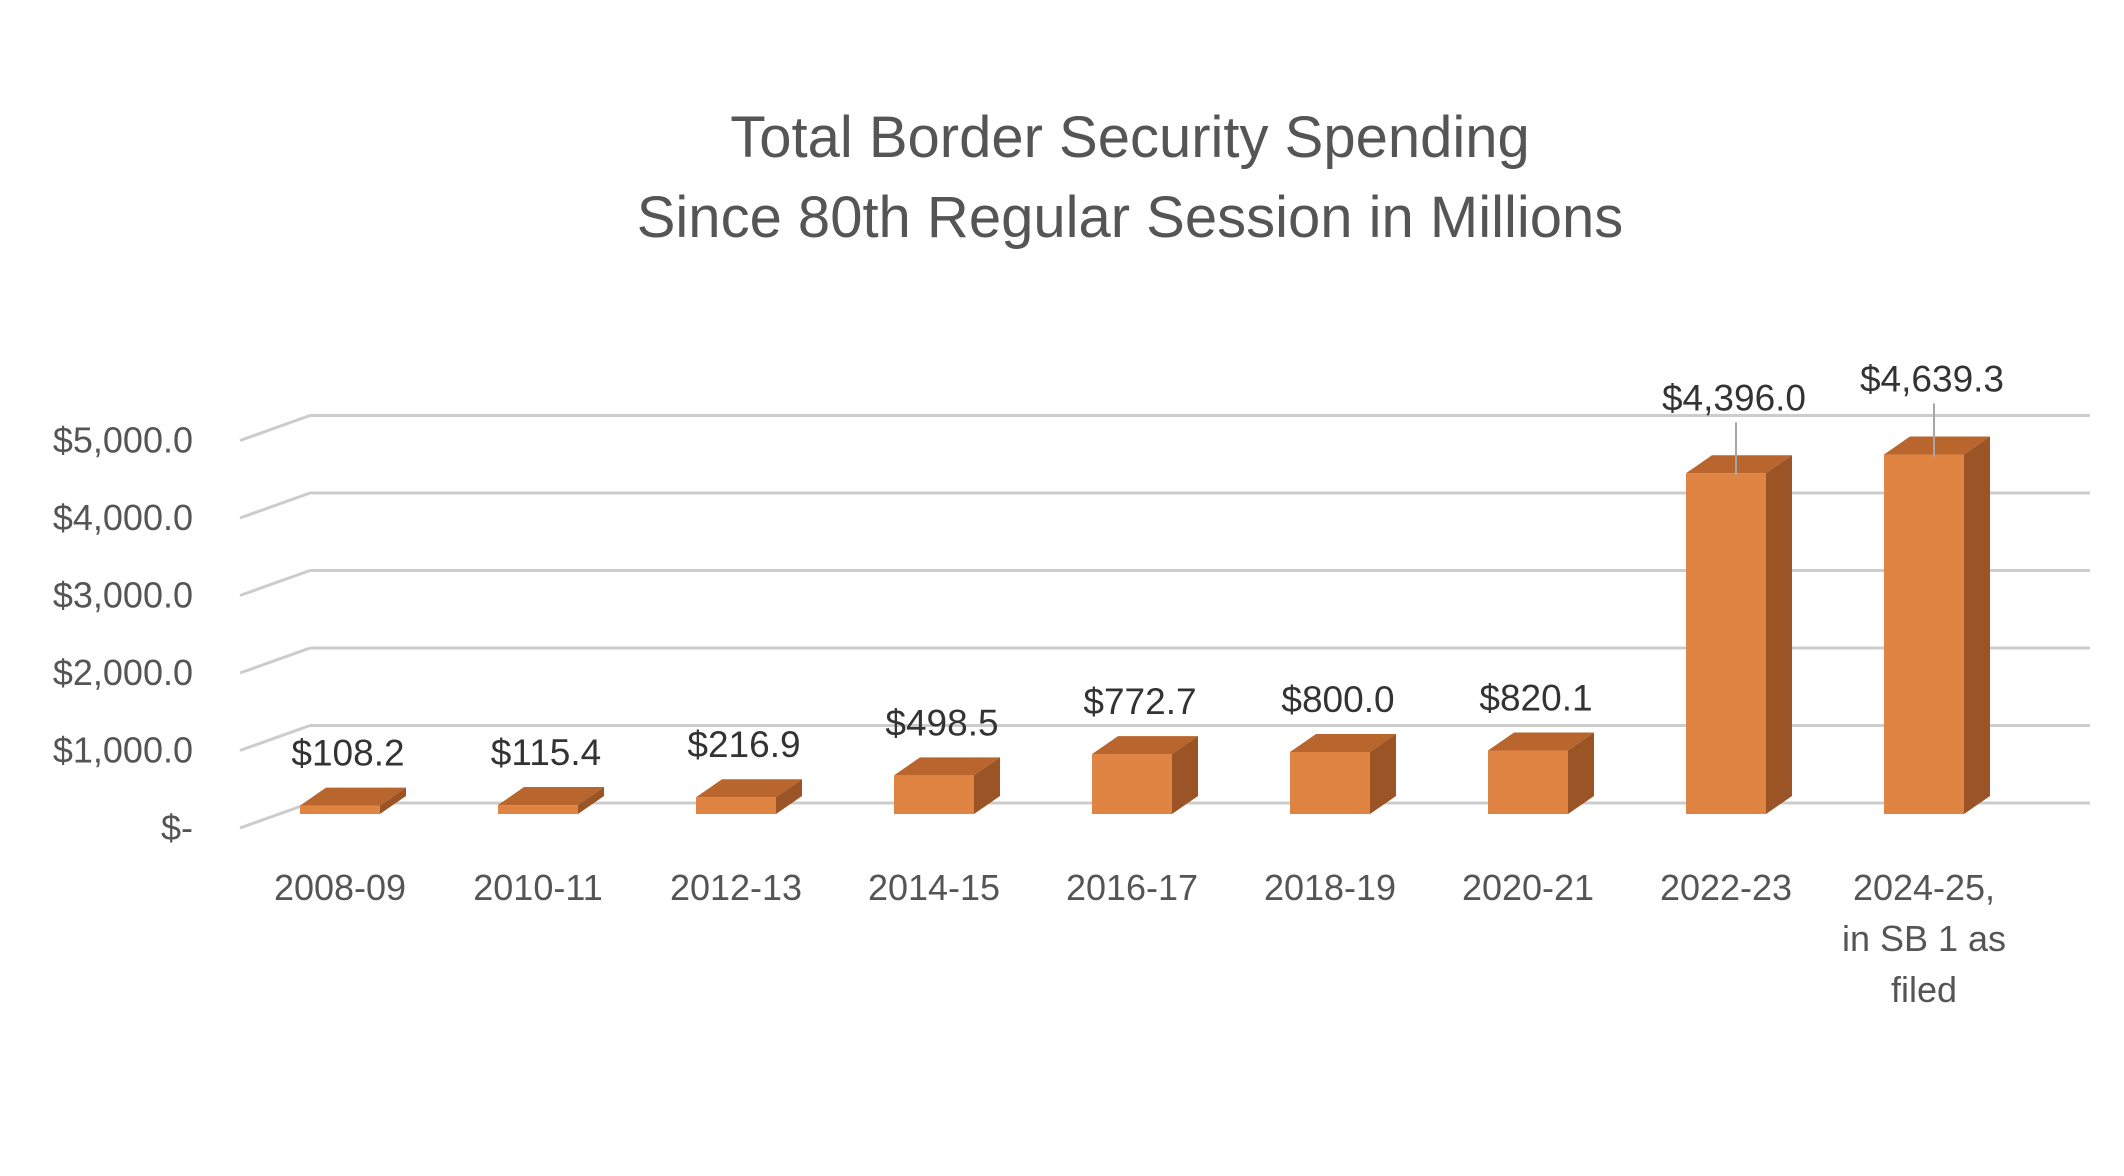 This screenshot has height=1176, width=2124. What do you see at coordinates (1132, 887) in the screenshot?
I see `x-category-label: 2016-17` at bounding box center [1132, 887].